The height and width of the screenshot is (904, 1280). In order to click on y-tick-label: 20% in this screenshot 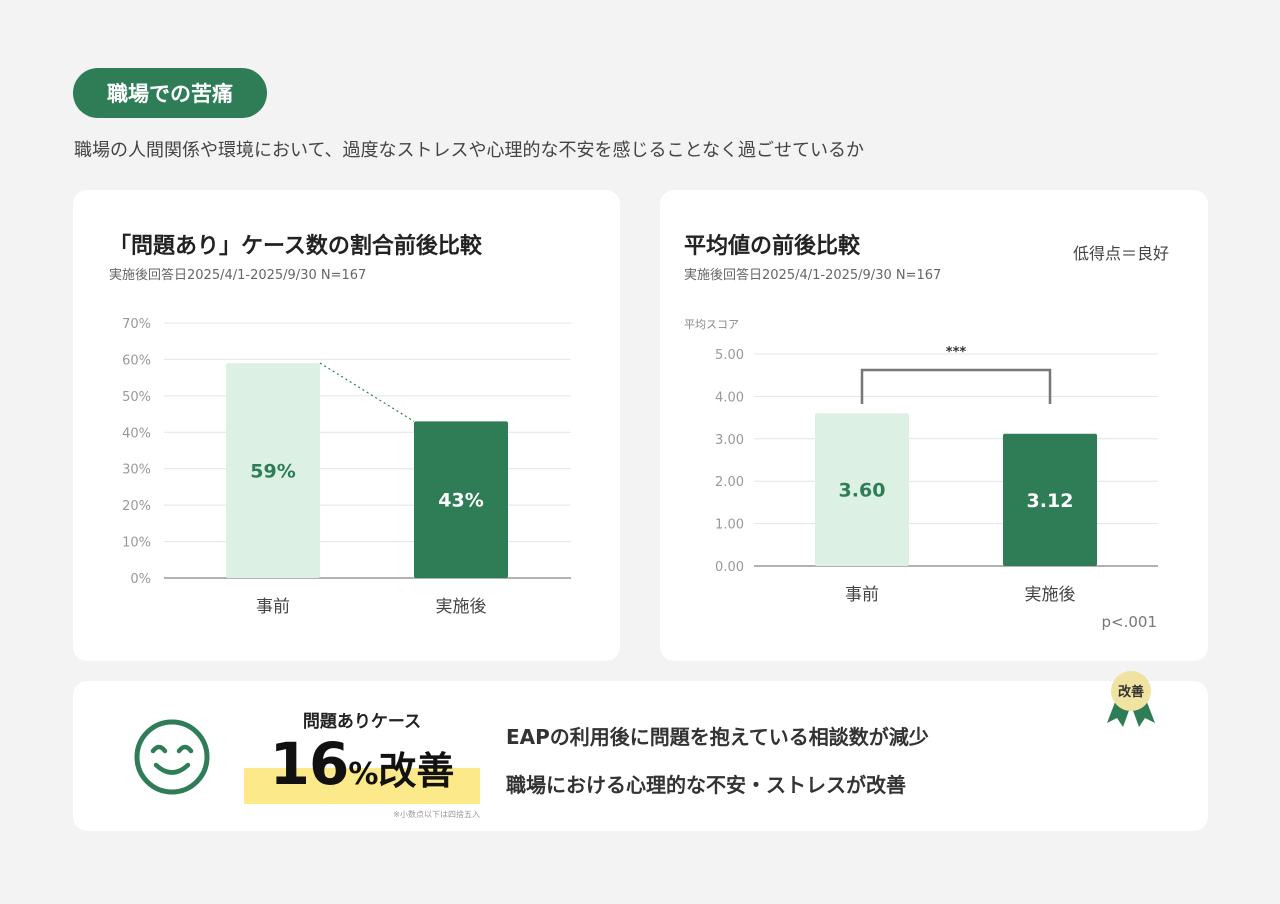, I will do `click(136, 506)`.